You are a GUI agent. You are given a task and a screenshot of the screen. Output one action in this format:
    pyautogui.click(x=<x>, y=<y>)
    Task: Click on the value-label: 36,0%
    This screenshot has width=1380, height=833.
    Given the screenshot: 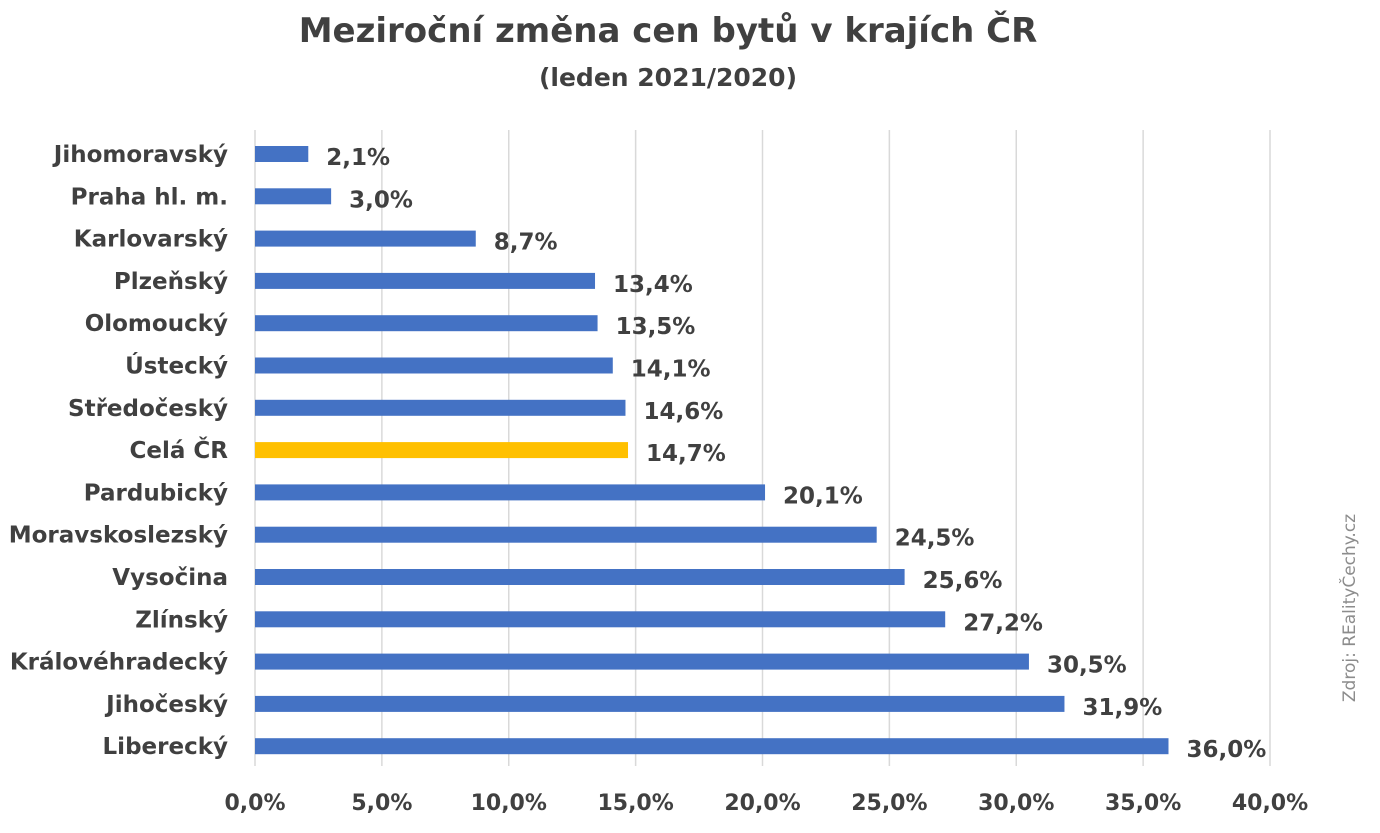 What is the action you would take?
    pyautogui.click(x=1227, y=750)
    